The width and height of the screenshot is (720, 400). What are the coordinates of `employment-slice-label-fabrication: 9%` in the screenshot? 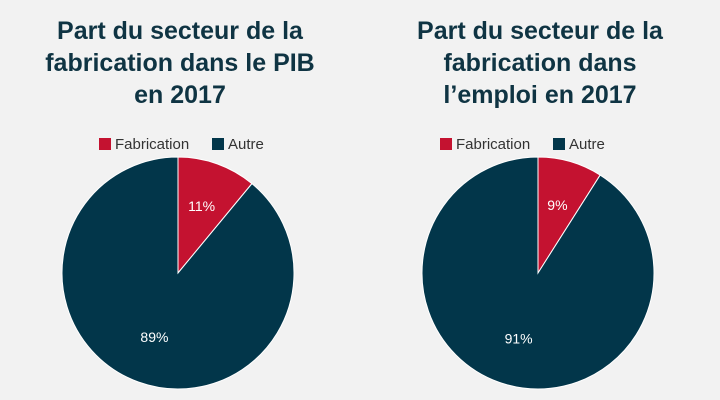 It's located at (557, 205).